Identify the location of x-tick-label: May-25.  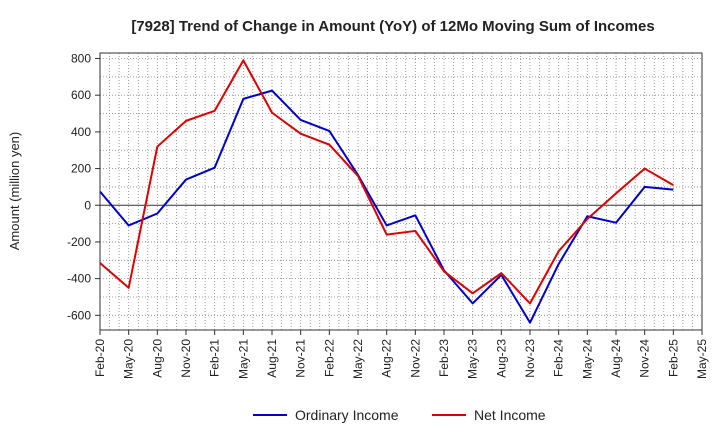
(702, 359).